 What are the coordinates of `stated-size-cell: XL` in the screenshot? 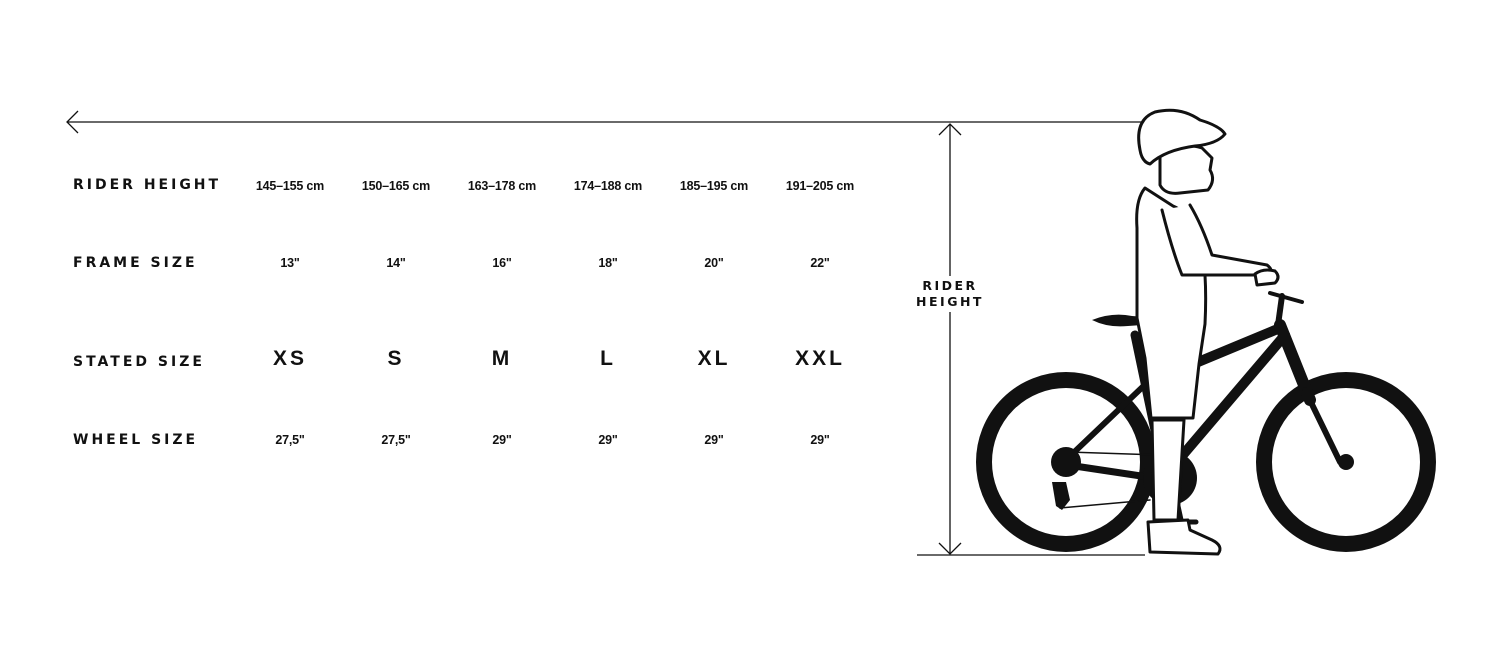 It's located at (714, 358).